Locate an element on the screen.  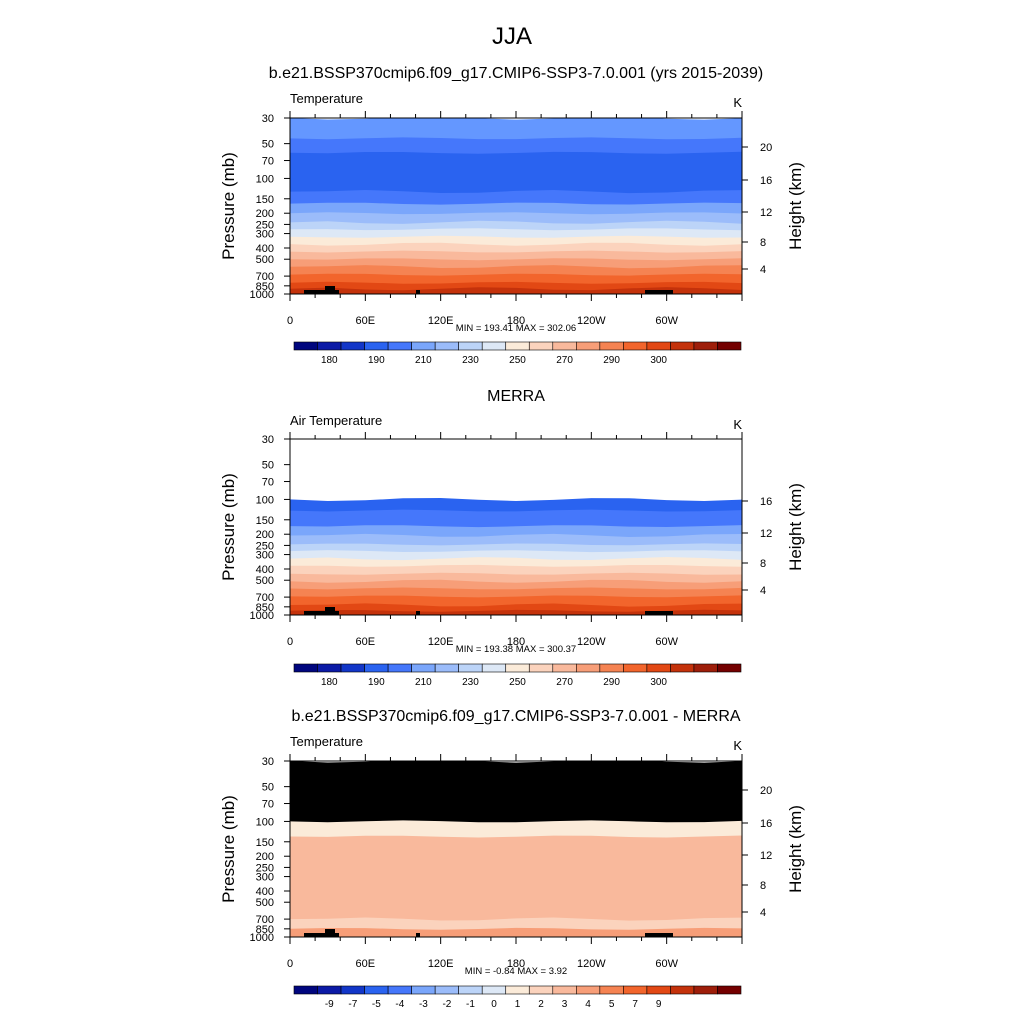
colorbar-label: 190 is located at coordinates (376, 682).